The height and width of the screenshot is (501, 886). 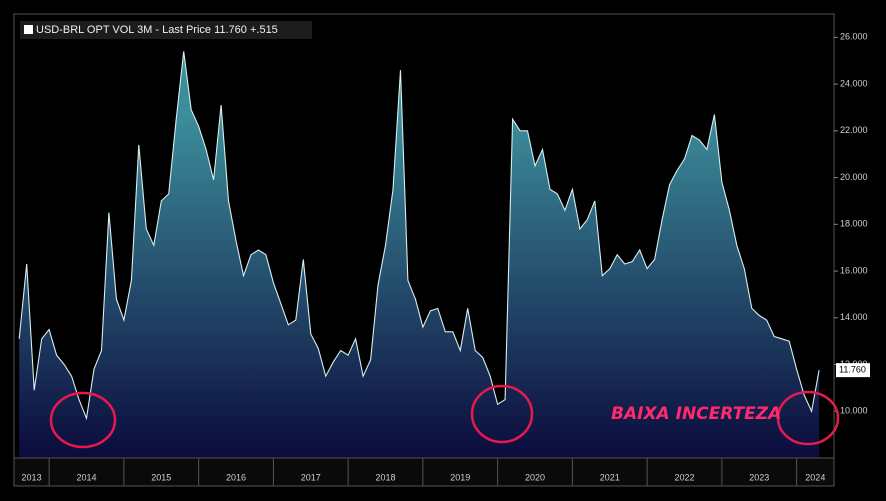 I want to click on x-tick-label: 2021, so click(x=610, y=477).